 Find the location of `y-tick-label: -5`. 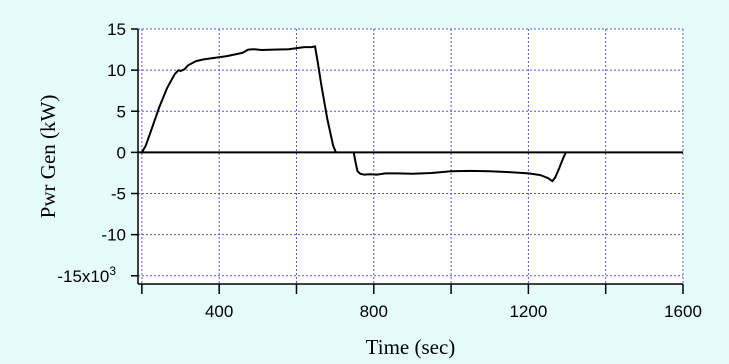

y-tick-label: -5 is located at coordinates (118, 194).